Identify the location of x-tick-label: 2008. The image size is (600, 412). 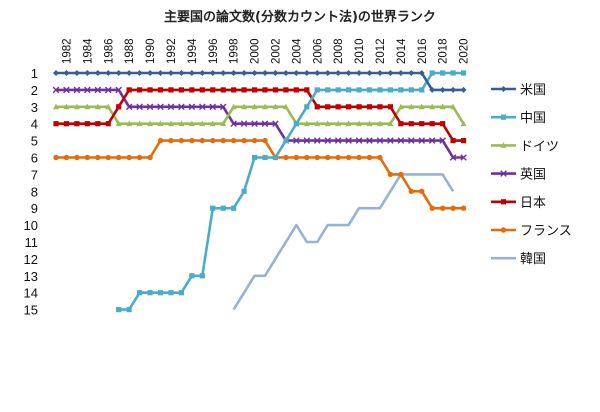
(339, 51).